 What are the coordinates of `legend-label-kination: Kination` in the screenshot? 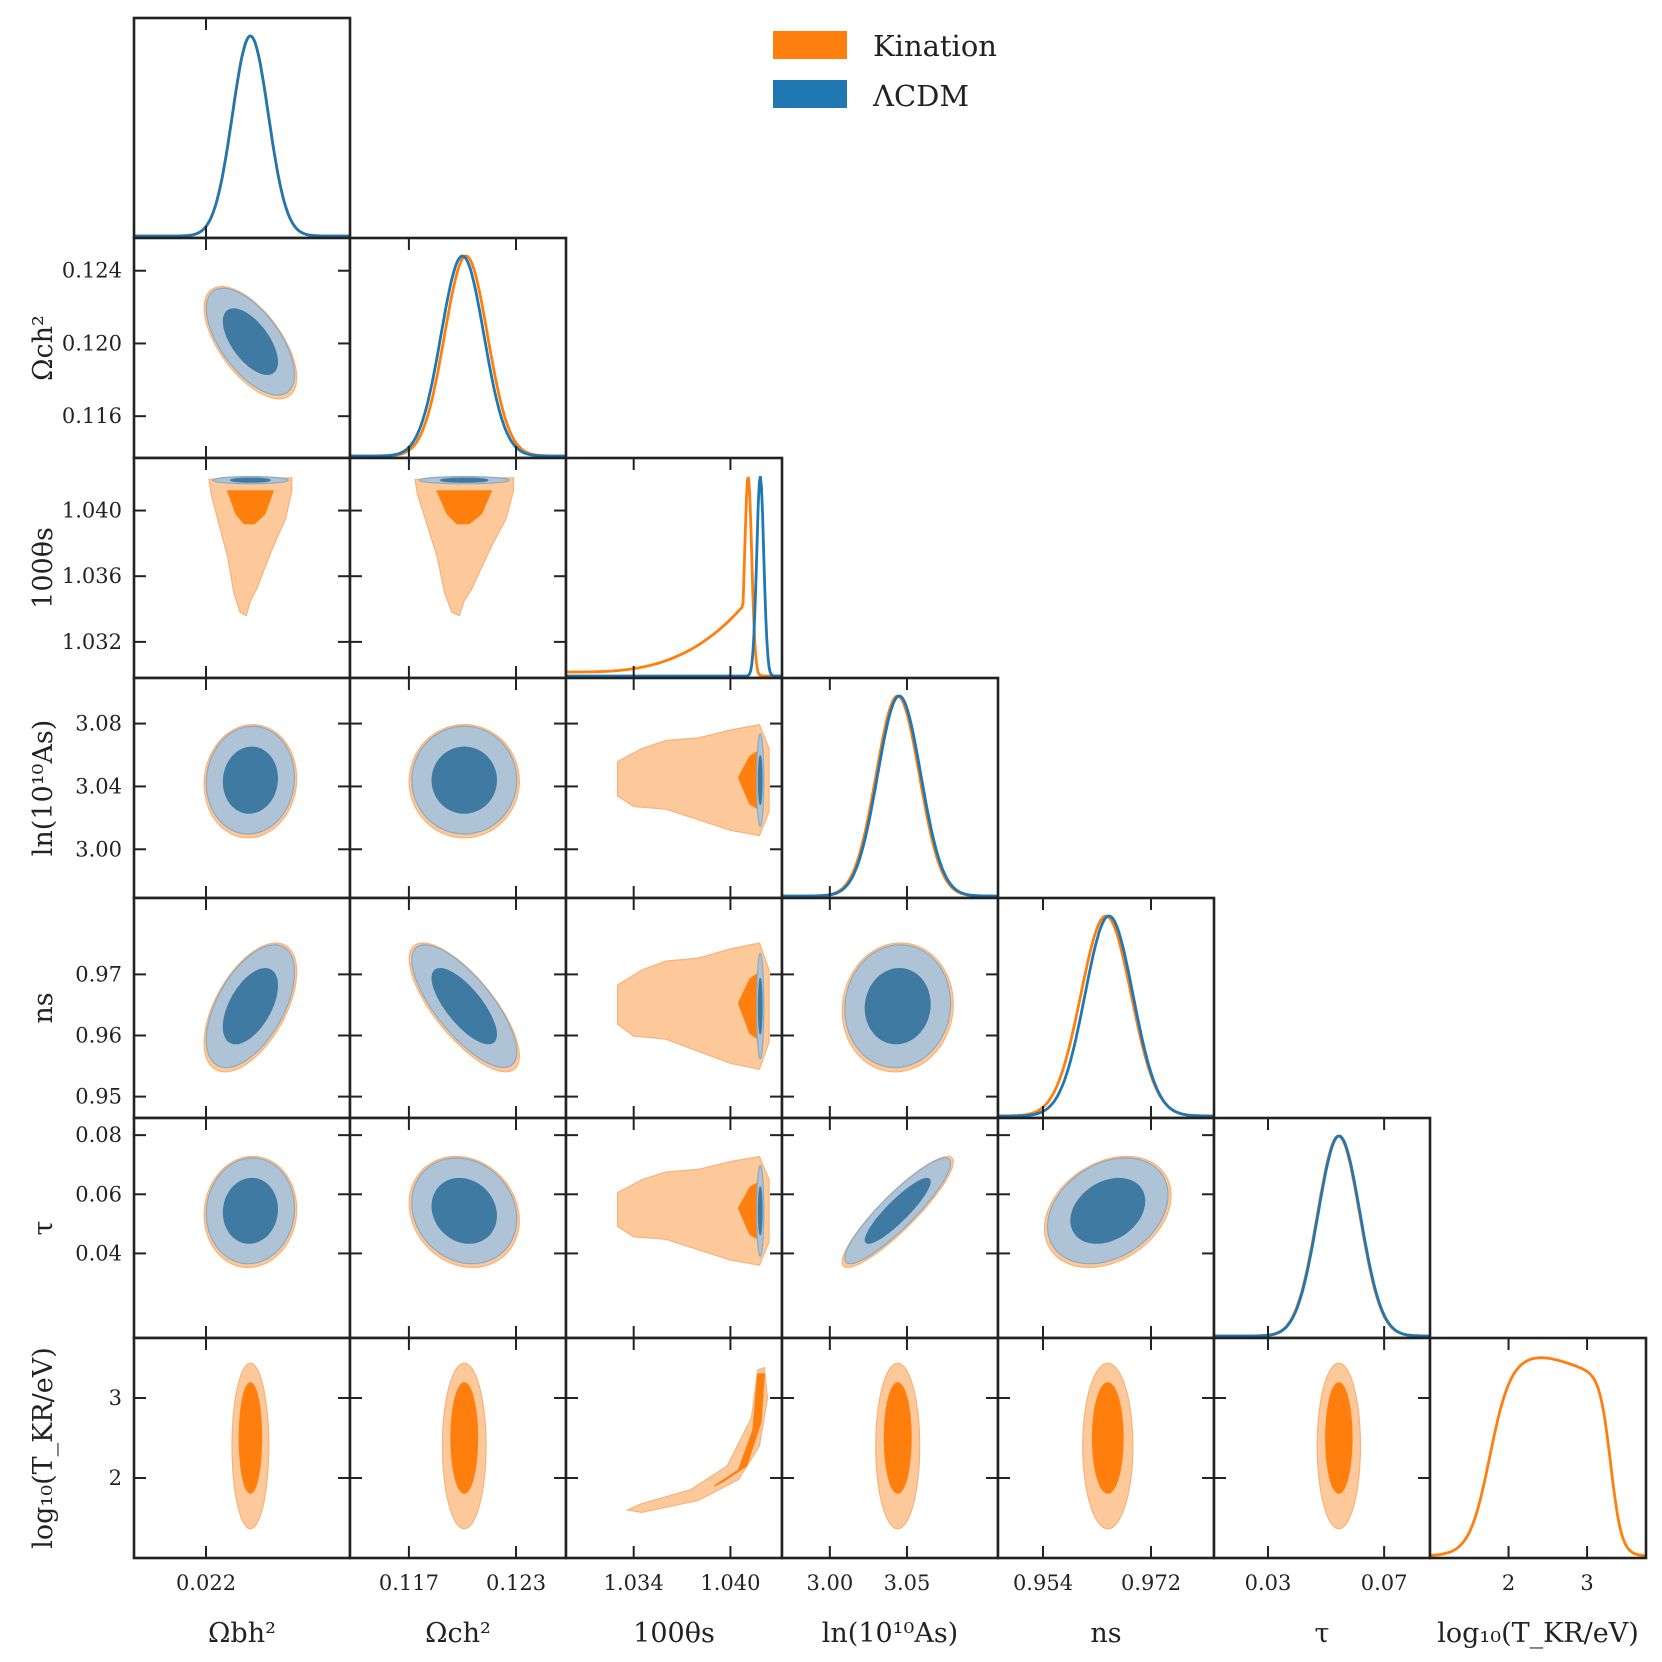 It's located at (935, 46).